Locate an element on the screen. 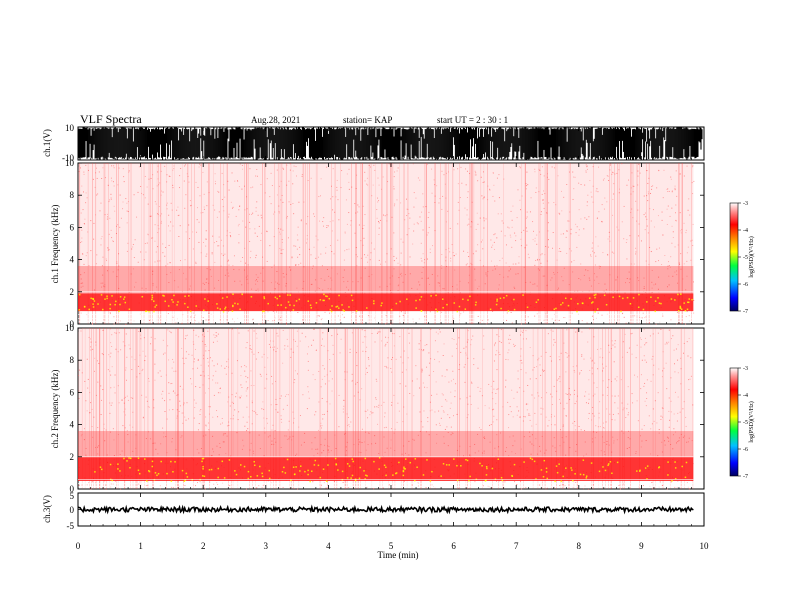 This screenshot has width=792, height=612. figure-title: VLF Spectra is located at coordinates (111, 119).